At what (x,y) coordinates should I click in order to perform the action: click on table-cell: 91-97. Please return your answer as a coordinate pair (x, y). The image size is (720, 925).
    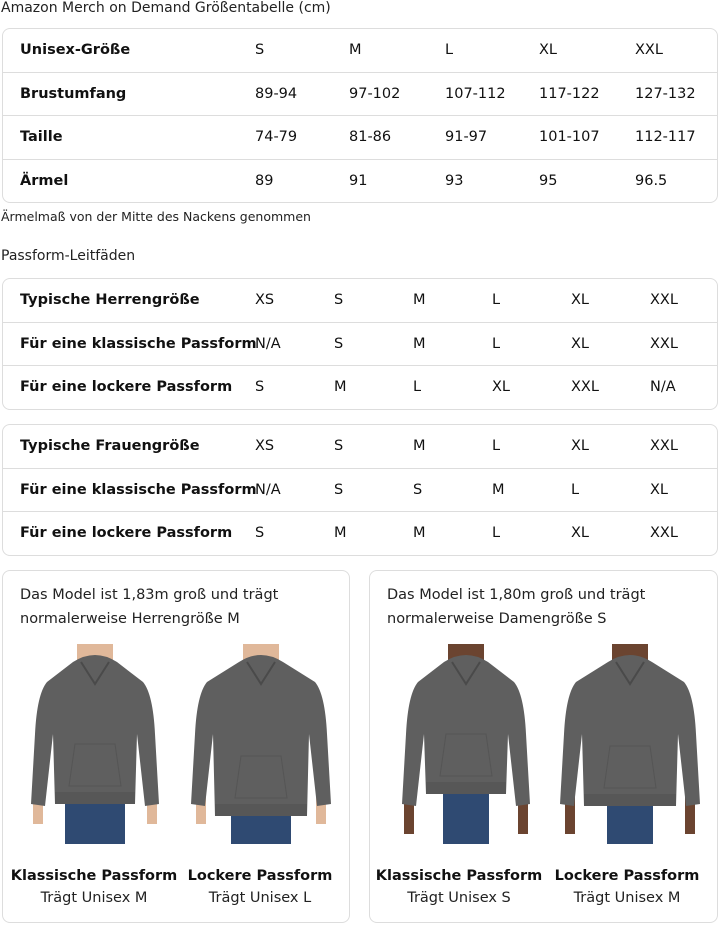
    Looking at the image, I should click on (466, 137).